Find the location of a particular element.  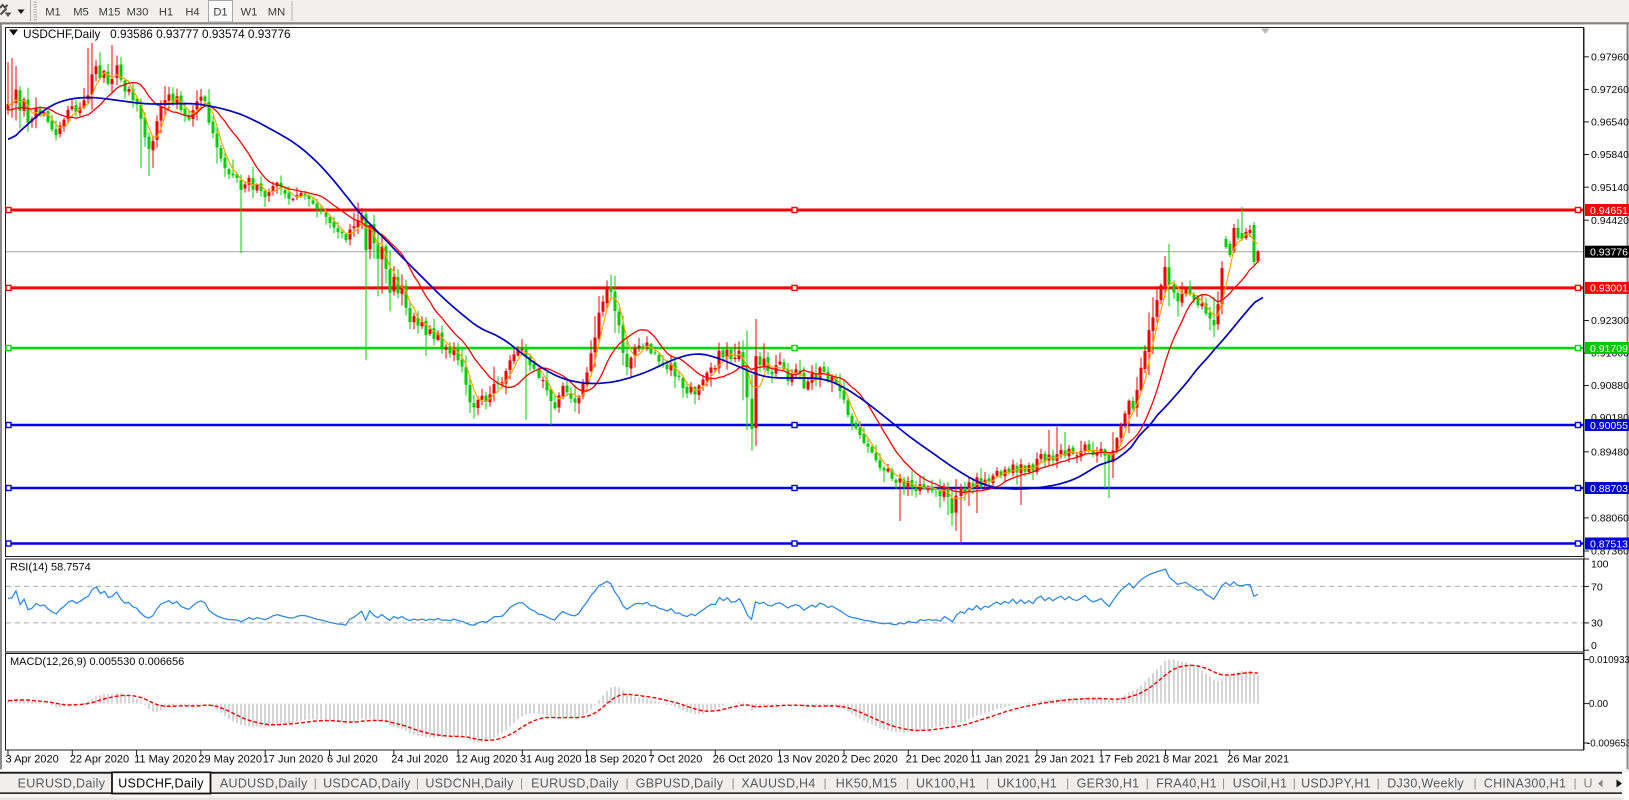

svg-text: H1 is located at coordinates (166, 13).